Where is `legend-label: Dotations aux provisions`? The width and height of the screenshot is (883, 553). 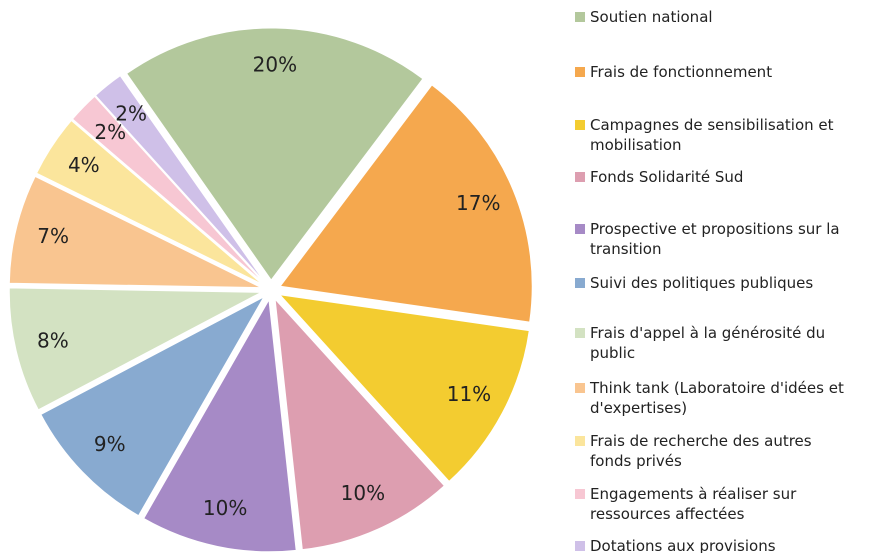 legend-label: Dotations aux provisions is located at coordinates (683, 545).